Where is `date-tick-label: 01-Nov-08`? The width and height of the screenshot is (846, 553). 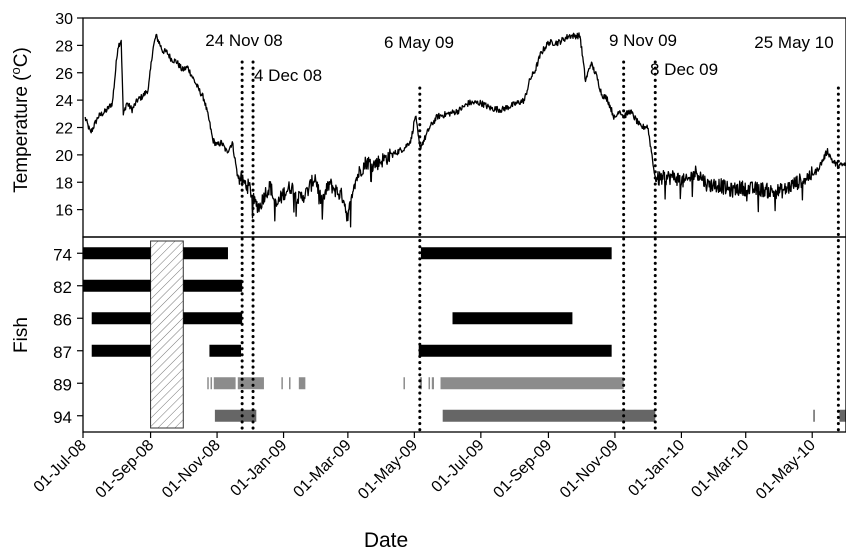
date-tick-label: 01-Nov-08 is located at coordinates (191, 469).